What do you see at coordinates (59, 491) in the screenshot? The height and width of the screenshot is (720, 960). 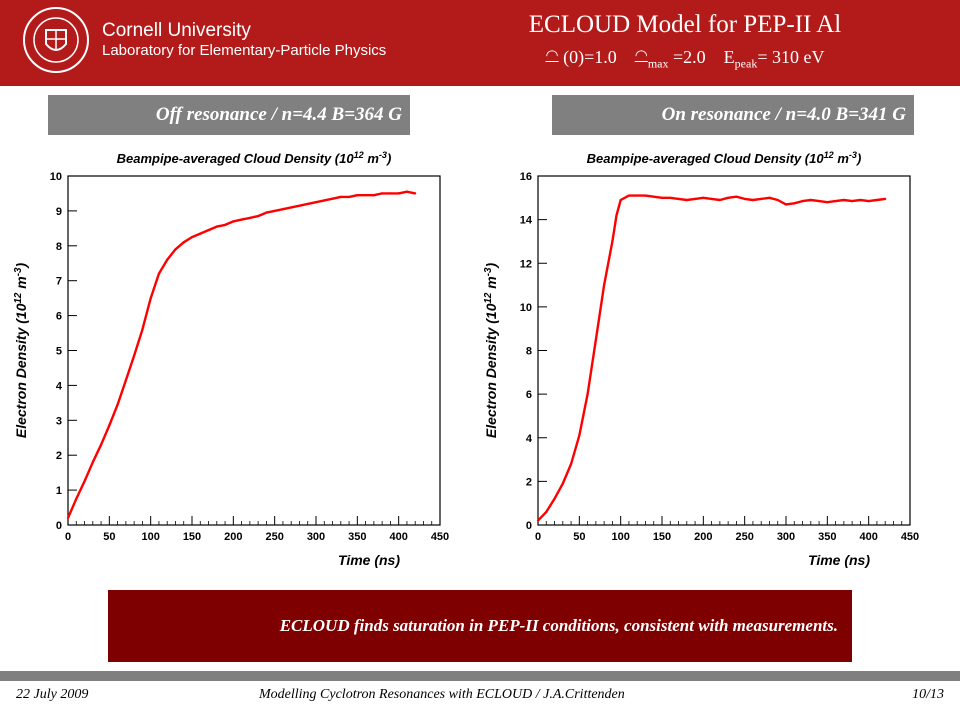 I see `y-tick-label: 1` at bounding box center [59, 491].